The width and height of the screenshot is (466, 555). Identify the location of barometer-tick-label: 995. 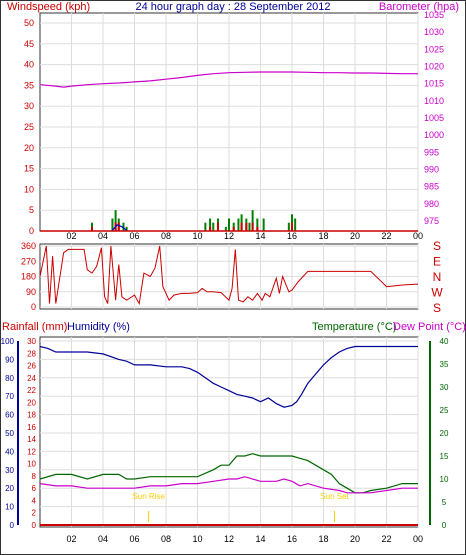
(431, 152).